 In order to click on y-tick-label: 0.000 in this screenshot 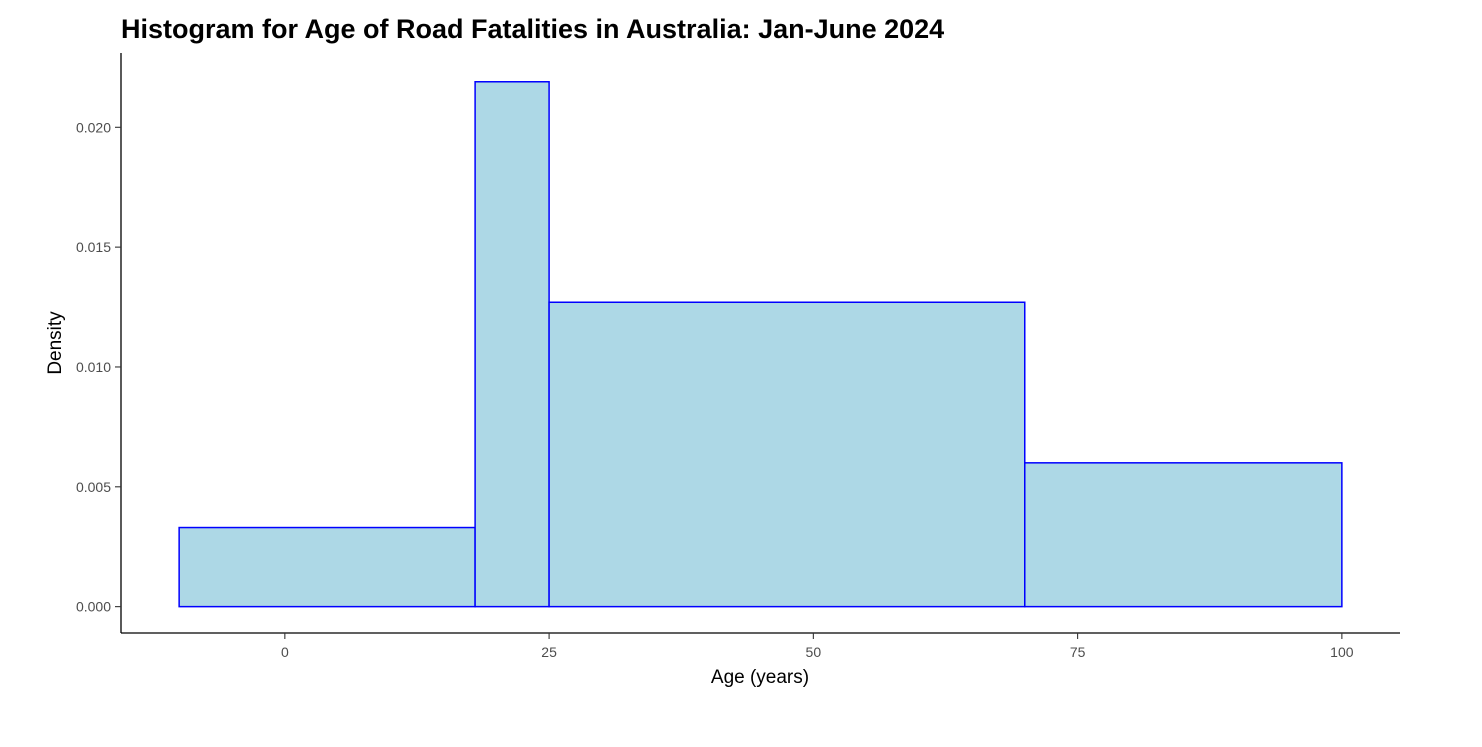, I will do `click(93, 607)`.